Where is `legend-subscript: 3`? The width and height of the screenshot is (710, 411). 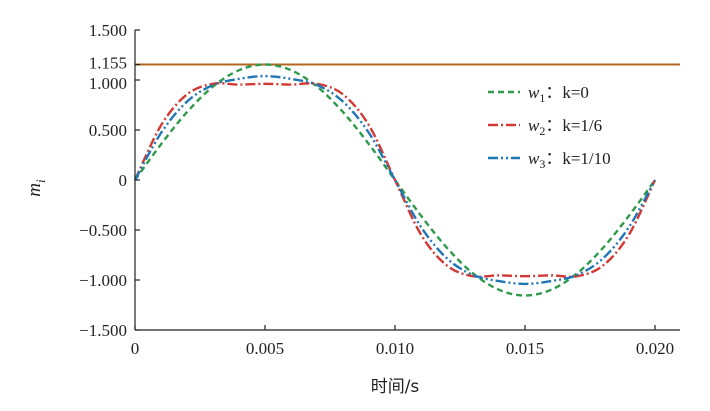
legend-subscript: 3 is located at coordinates (542, 164).